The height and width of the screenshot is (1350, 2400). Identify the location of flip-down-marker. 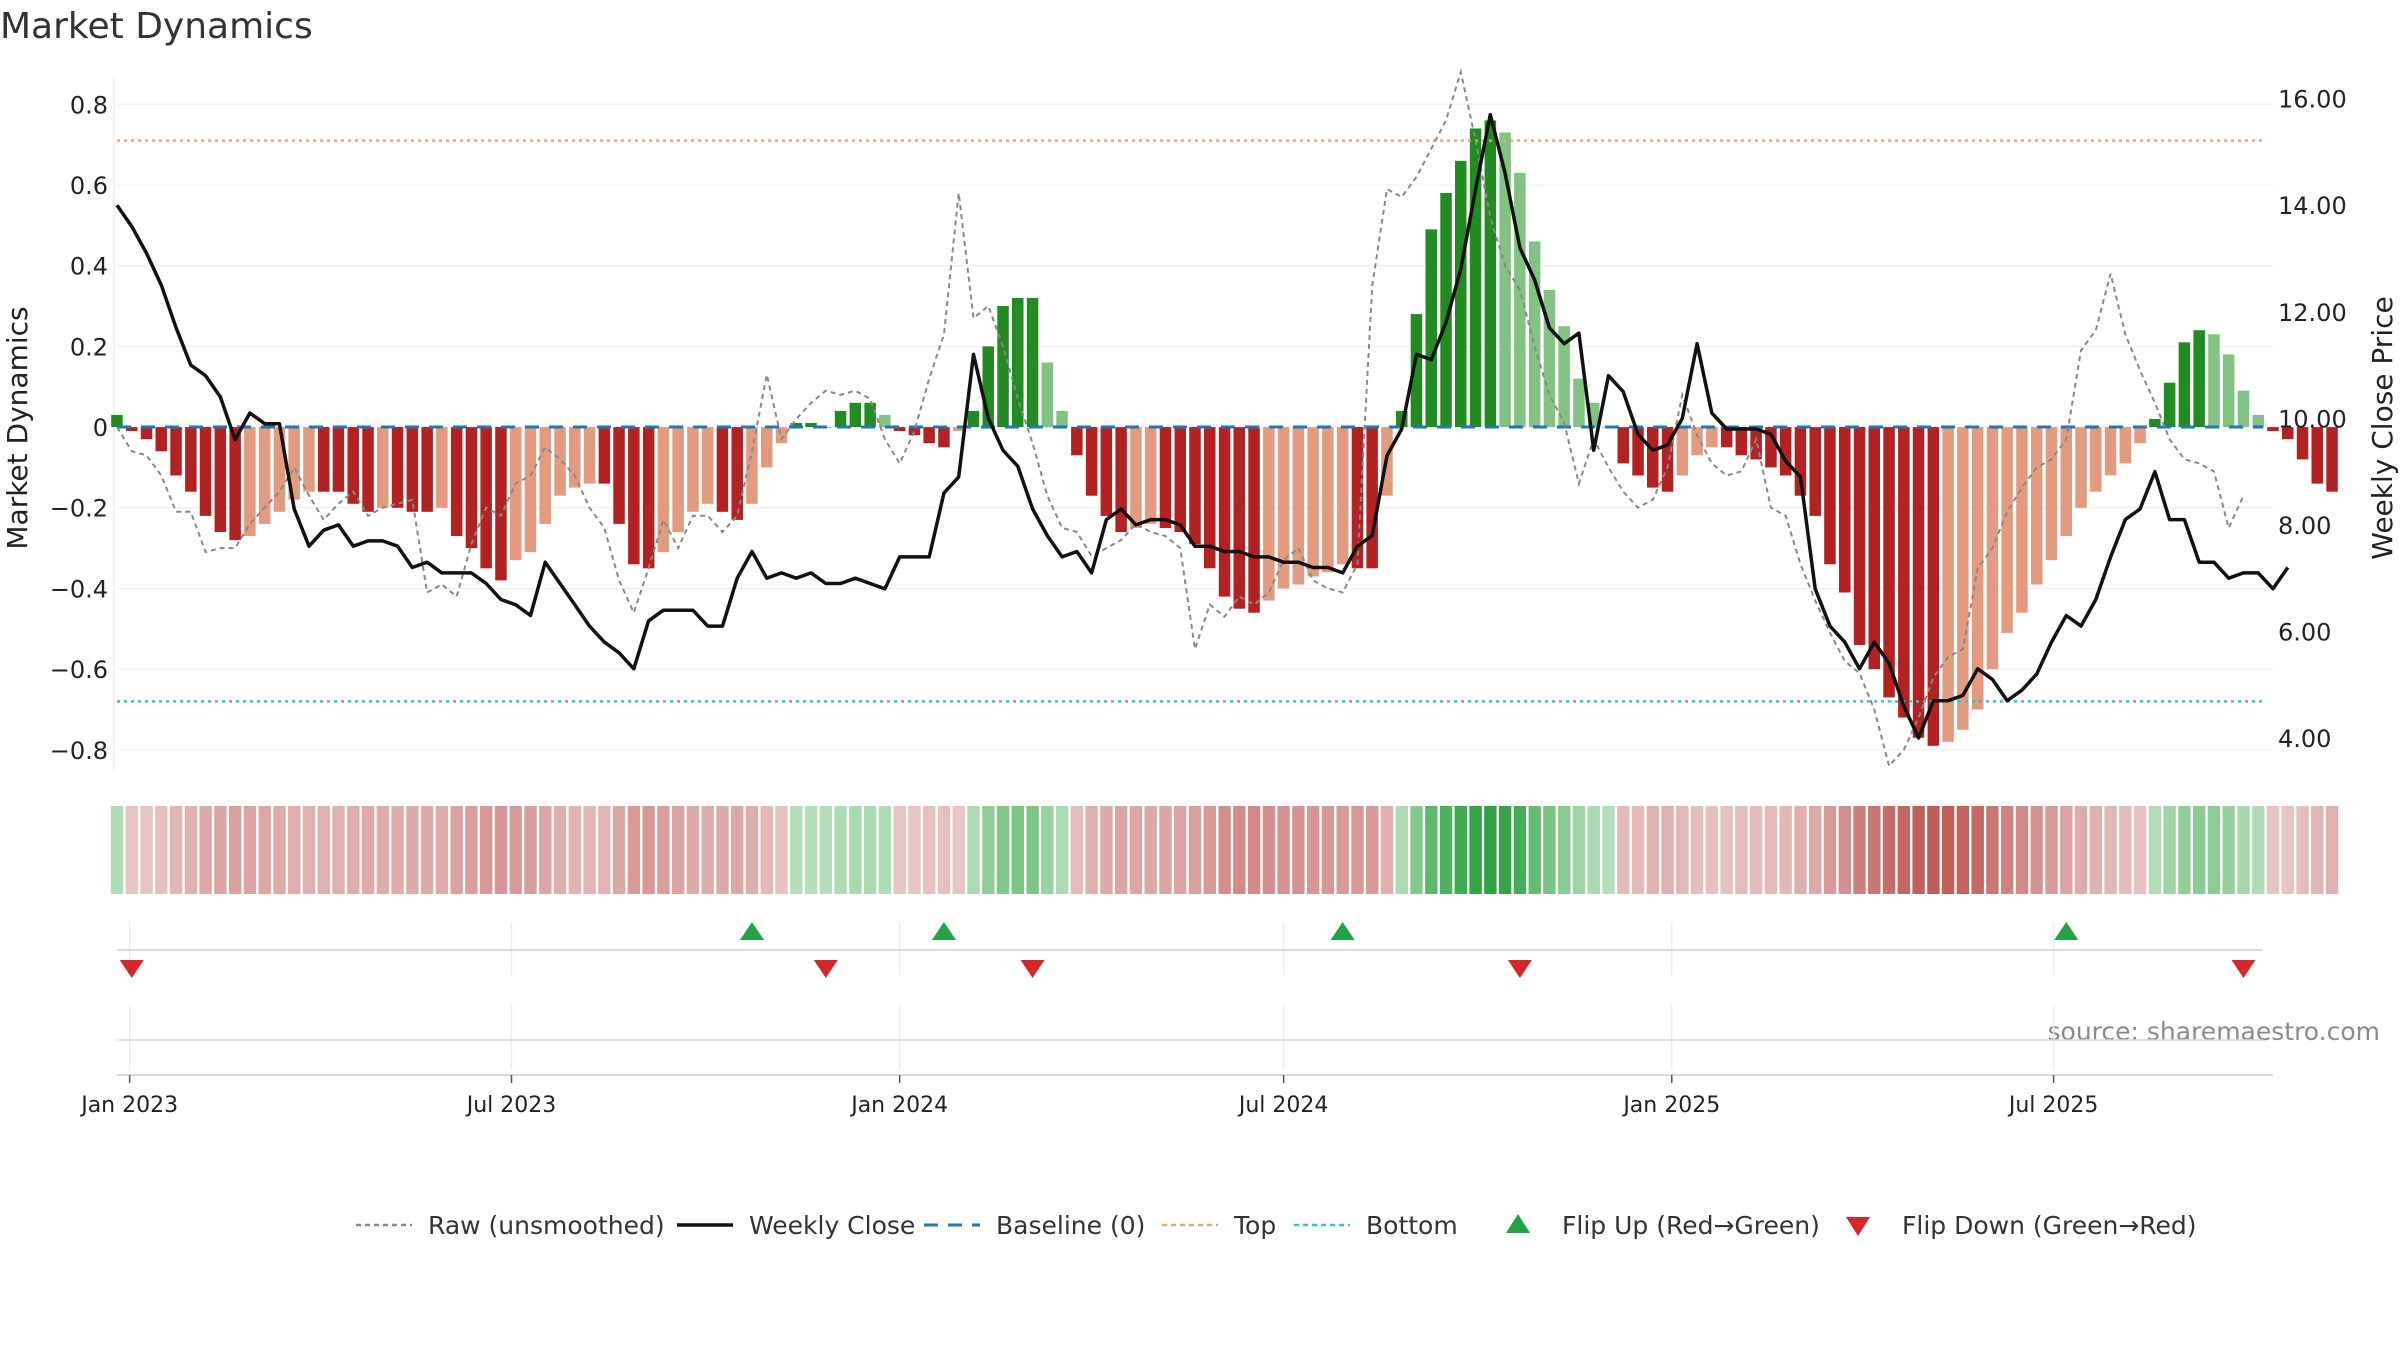
(1519, 969).